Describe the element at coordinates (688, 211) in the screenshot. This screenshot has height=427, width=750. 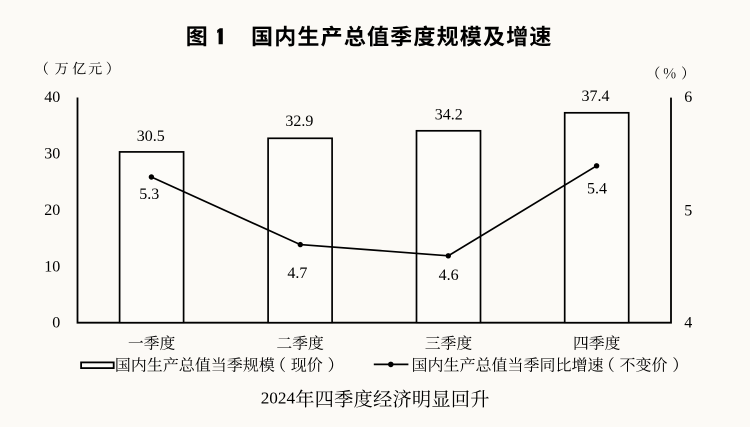
I see `svg-text: 5` at that location.